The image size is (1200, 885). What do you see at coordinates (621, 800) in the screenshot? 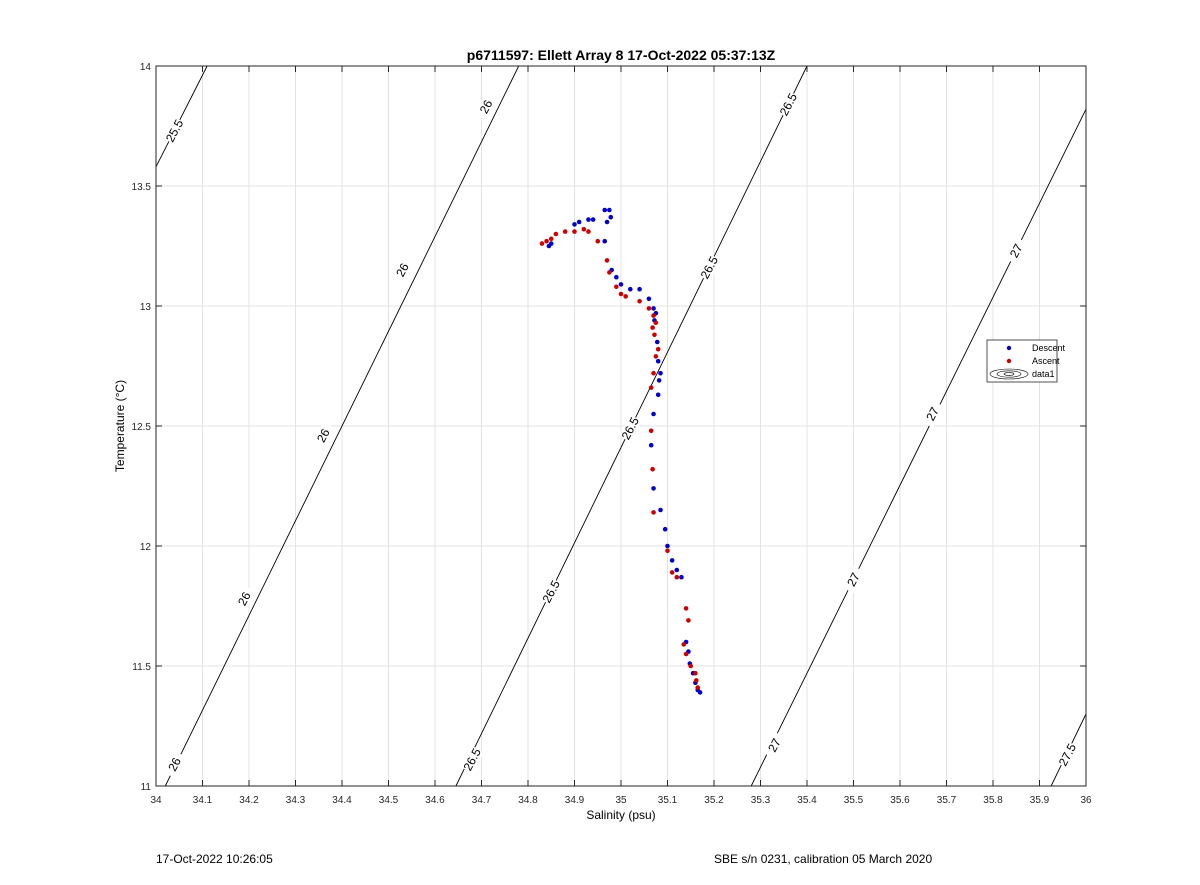
I see `x-tick-label: 35` at bounding box center [621, 800].